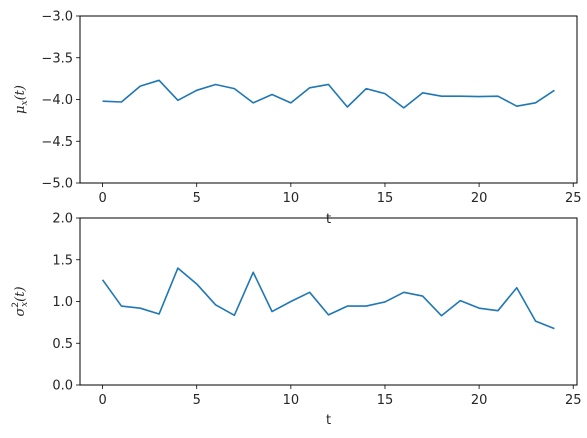  I want to click on y-tick-label: −3.0, so click(57, 17).